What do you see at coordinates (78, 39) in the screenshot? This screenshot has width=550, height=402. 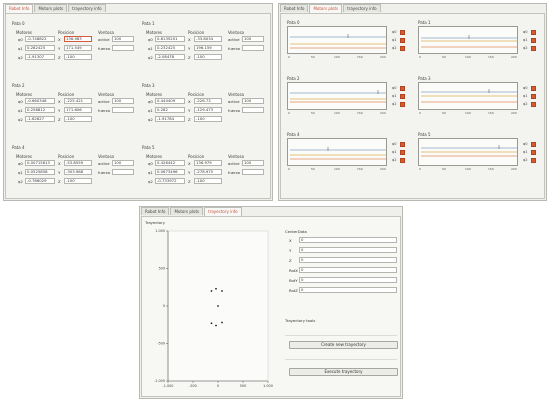 I see `position-value-field: 136.983` at bounding box center [78, 39].